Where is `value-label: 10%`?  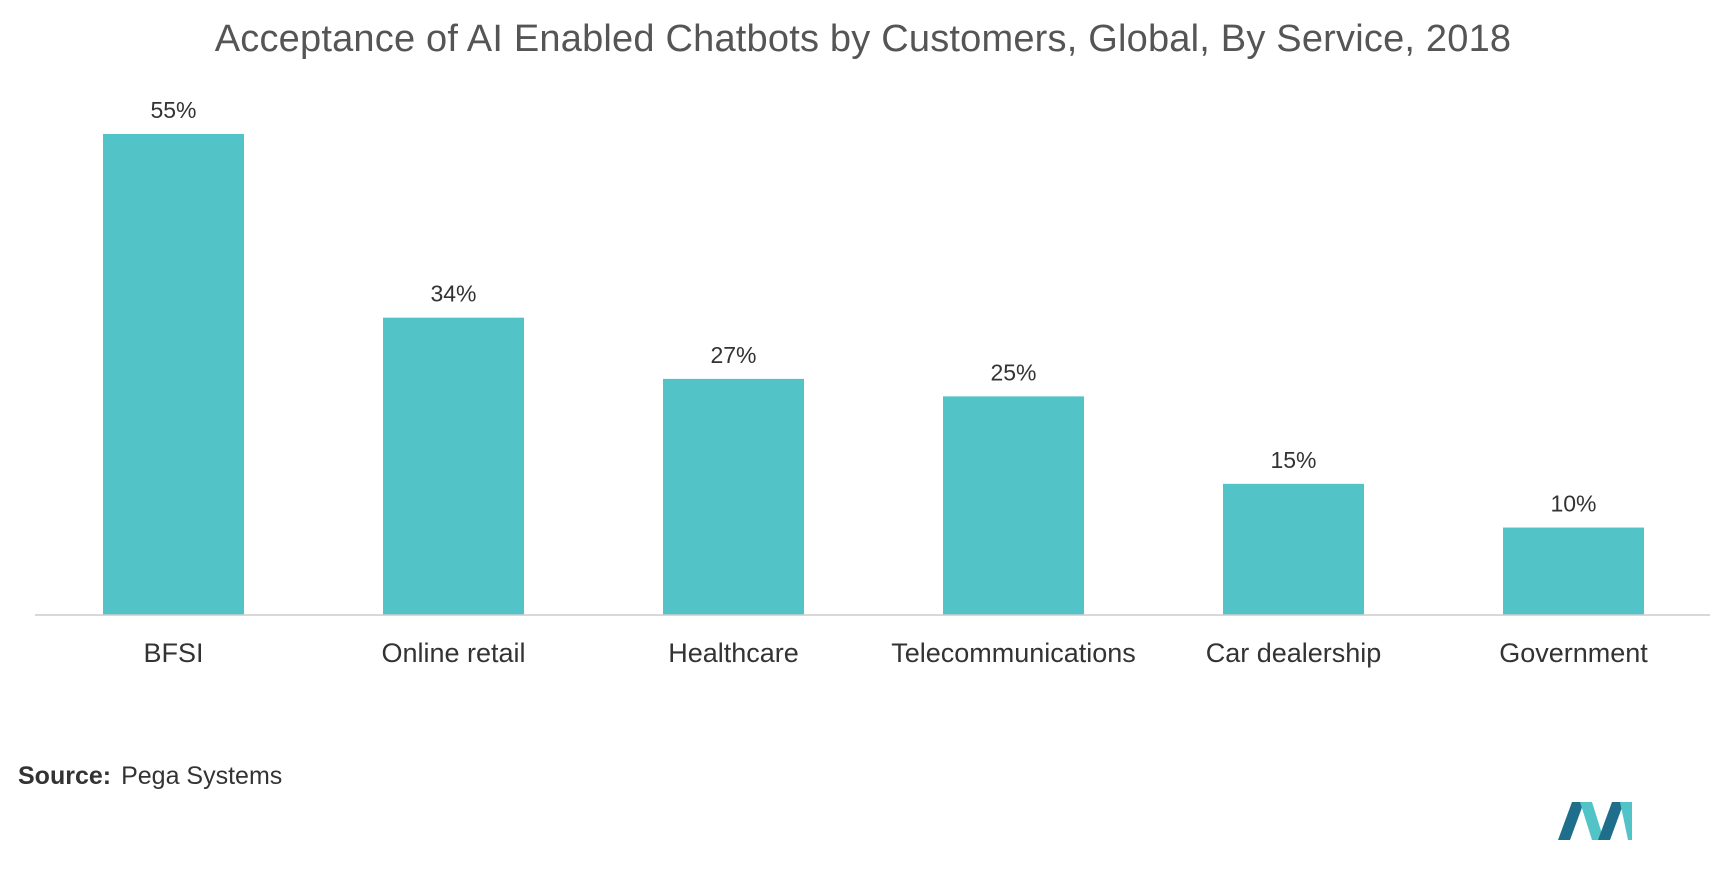
value-label: 10% is located at coordinates (1573, 504).